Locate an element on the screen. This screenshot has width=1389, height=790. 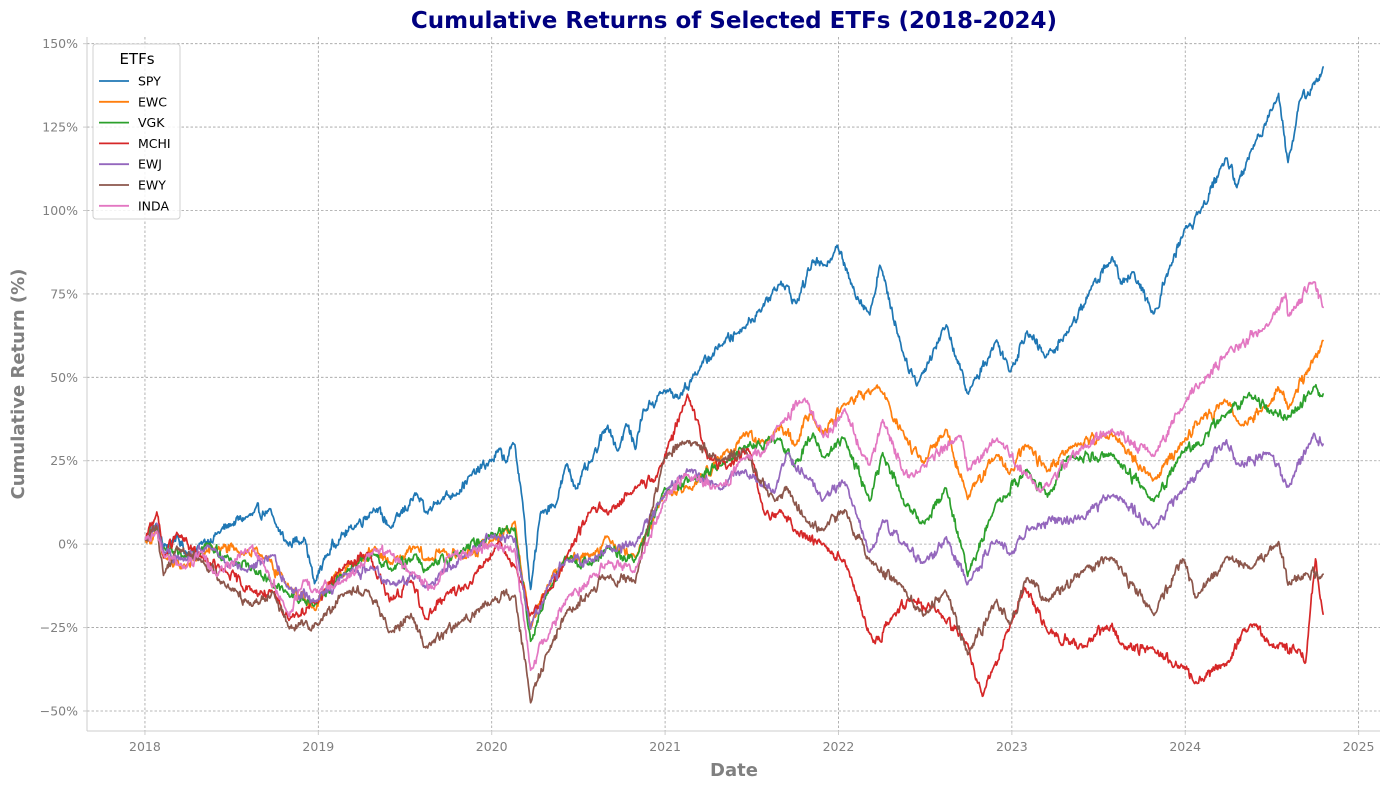
legend-title: ETFs is located at coordinates (136, 59).